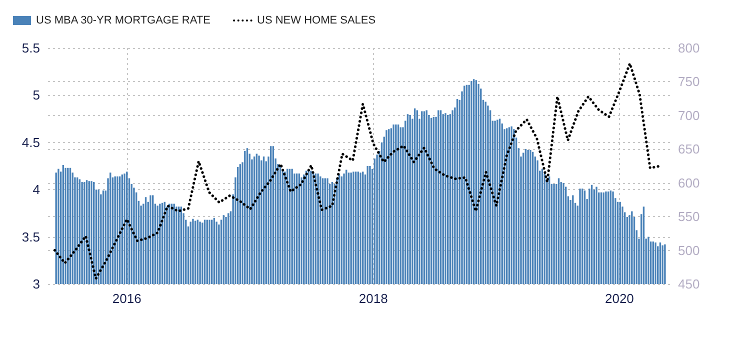 This screenshot has height=340, width=730. Describe the element at coordinates (689, 284) in the screenshot. I see `y2-tick-label: 450` at that location.